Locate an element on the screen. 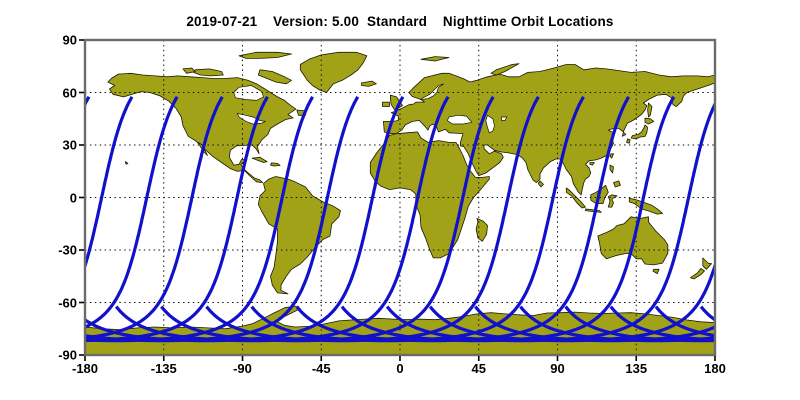 This screenshot has height=400, width=800. x-tick-label: -135 is located at coordinates (163, 368).